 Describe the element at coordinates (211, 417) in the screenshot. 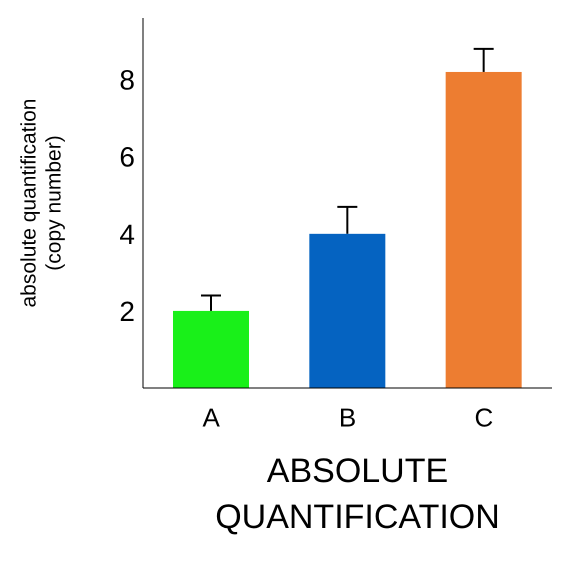

I see `x-tick-label: A` at that location.